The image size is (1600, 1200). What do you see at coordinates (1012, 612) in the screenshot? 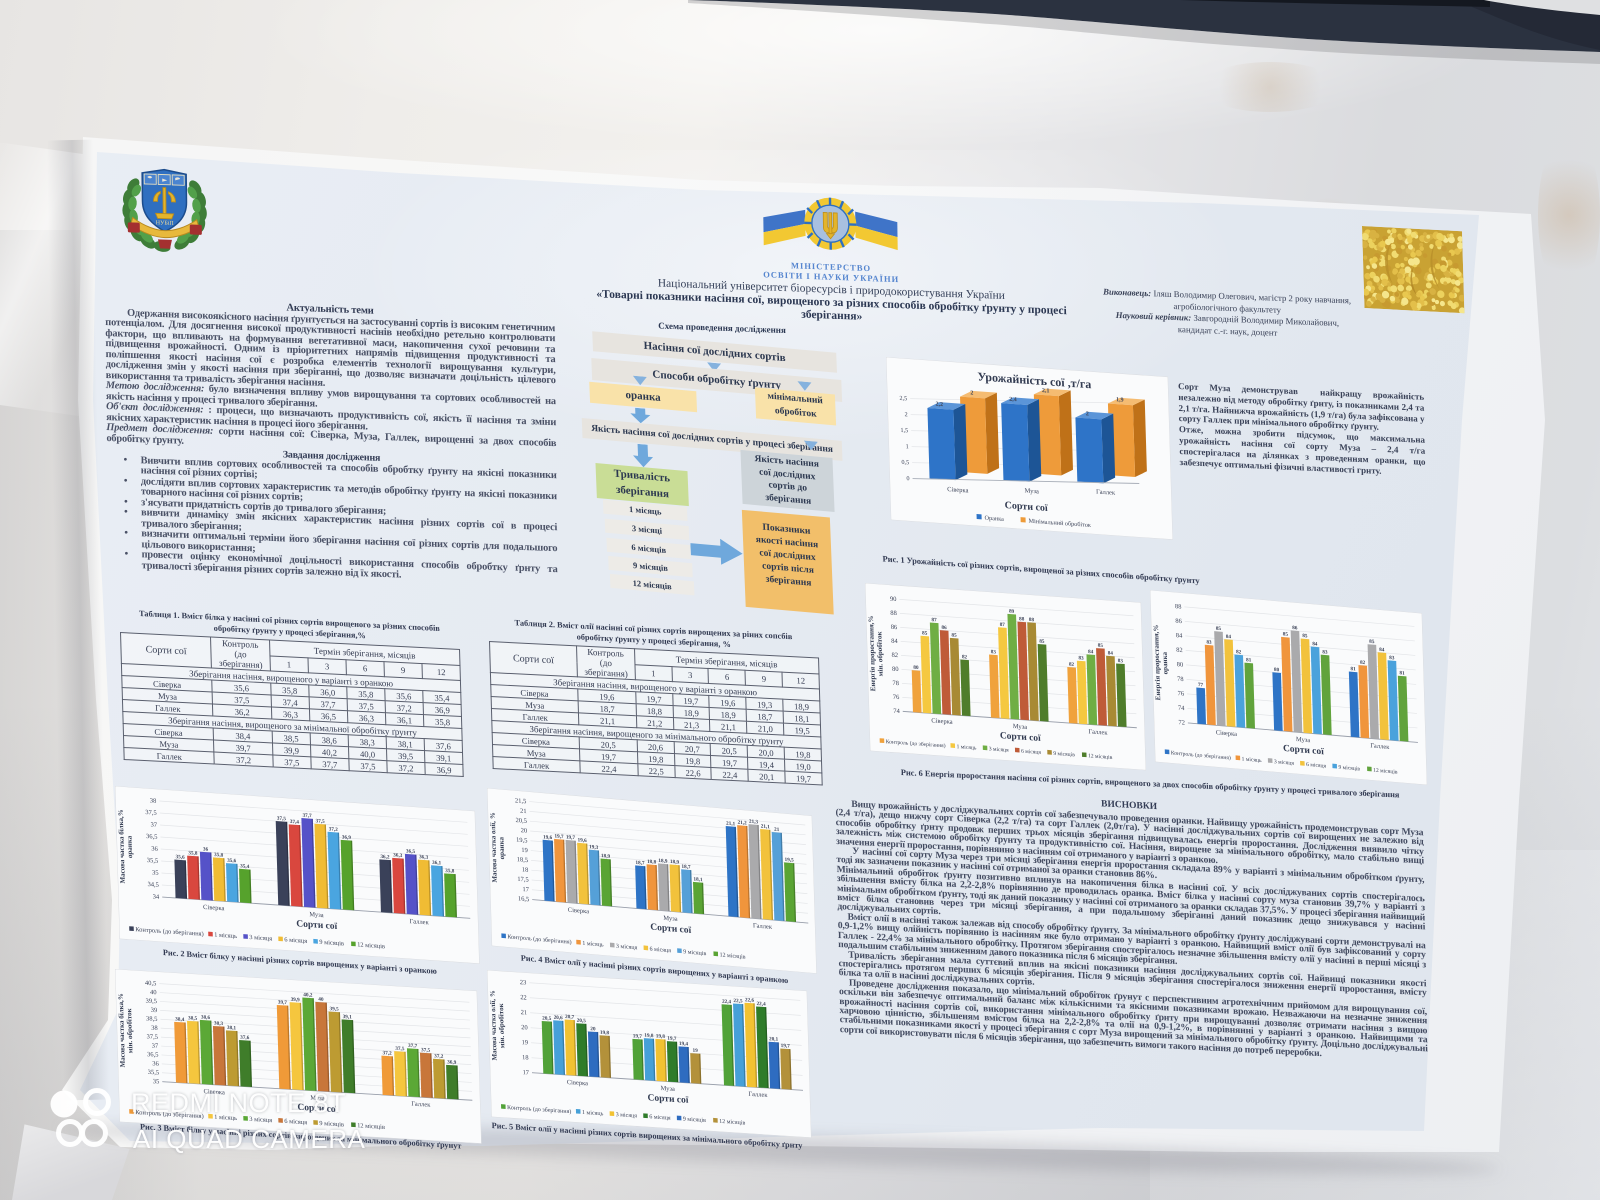
I see `svg-text: 89` at bounding box center [1012, 612].